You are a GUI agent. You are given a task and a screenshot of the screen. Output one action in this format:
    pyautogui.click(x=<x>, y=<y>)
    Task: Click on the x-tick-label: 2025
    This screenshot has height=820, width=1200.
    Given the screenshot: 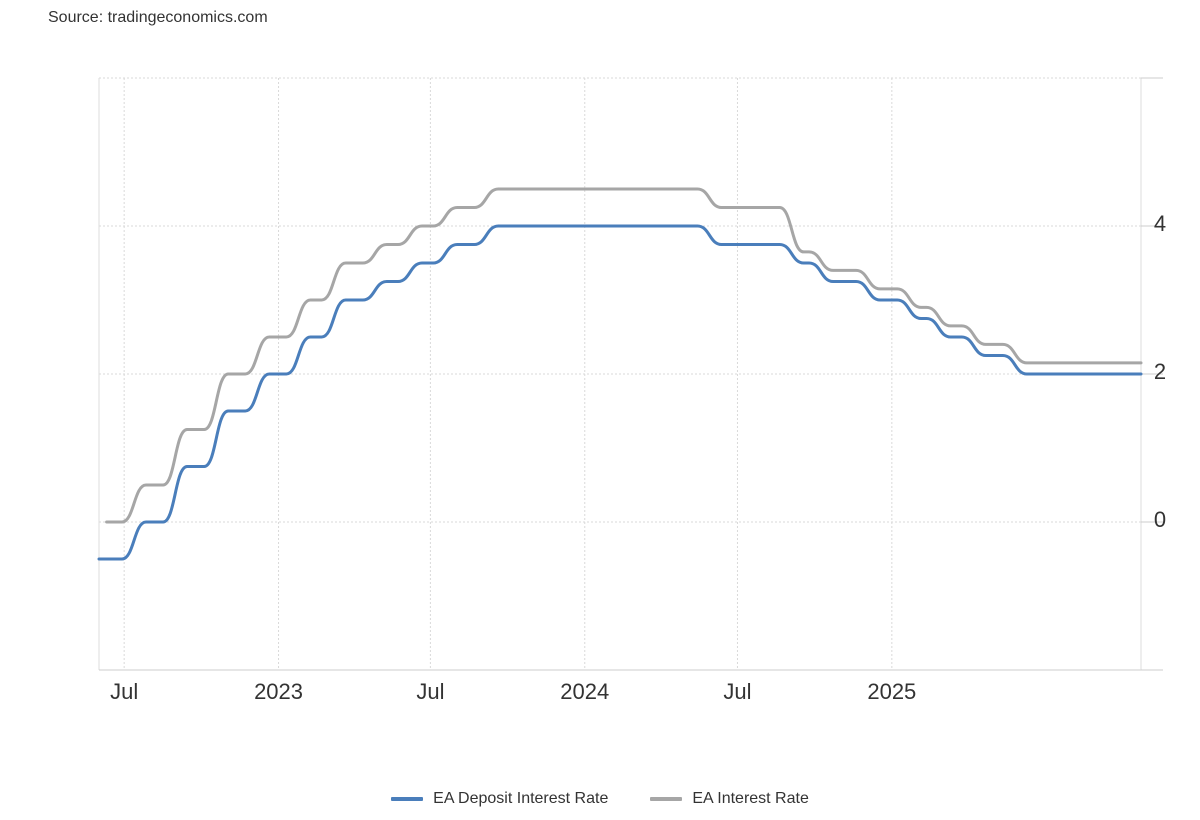 What is the action you would take?
    pyautogui.click(x=891, y=691)
    